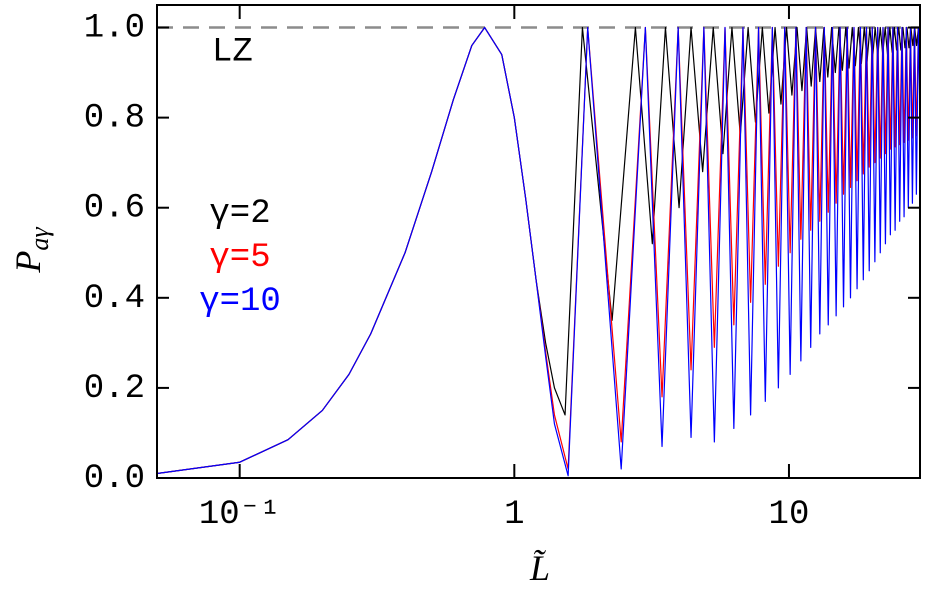  I want to click on y-tick-label: 0.2, so click(114, 389).